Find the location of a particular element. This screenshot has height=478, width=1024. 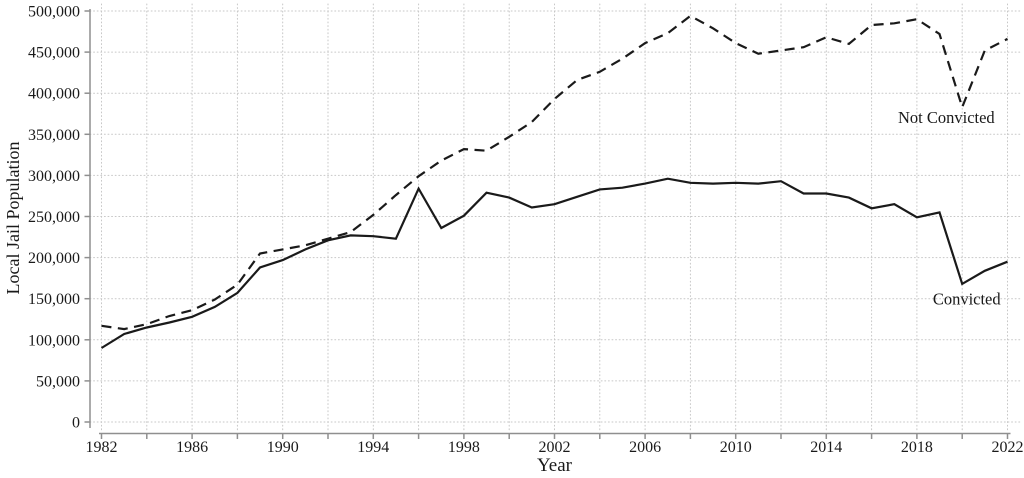

x-tick-label: 2002 is located at coordinates (555, 447).